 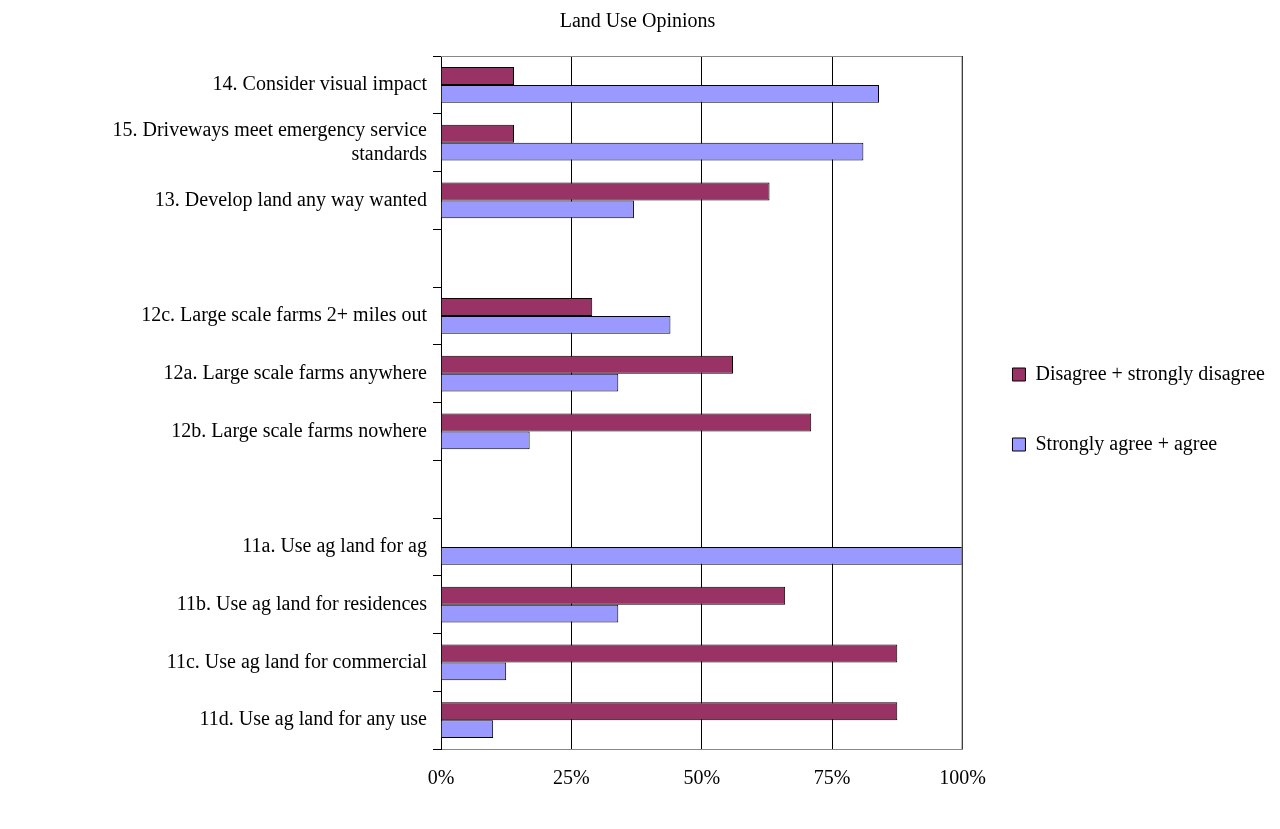 What do you see at coordinates (1126, 443) in the screenshot?
I see `legend-label: Strongly agree + agree` at bounding box center [1126, 443].